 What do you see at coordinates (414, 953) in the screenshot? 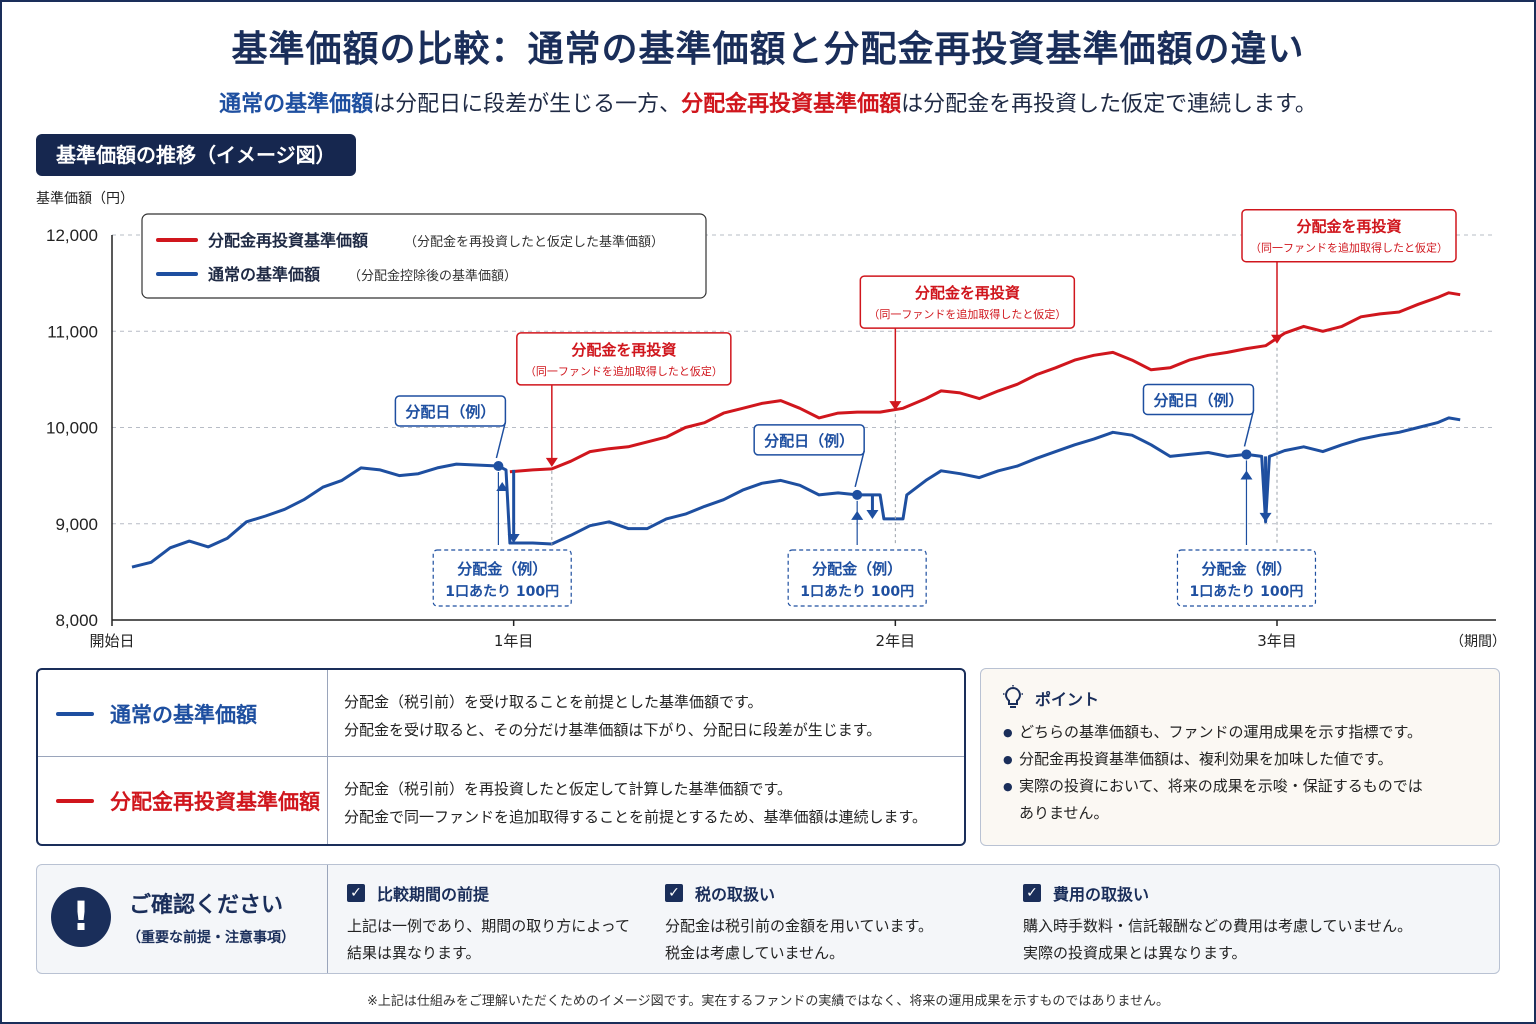
I see `confirm-item-line: 結果は異なります。` at bounding box center [414, 953].